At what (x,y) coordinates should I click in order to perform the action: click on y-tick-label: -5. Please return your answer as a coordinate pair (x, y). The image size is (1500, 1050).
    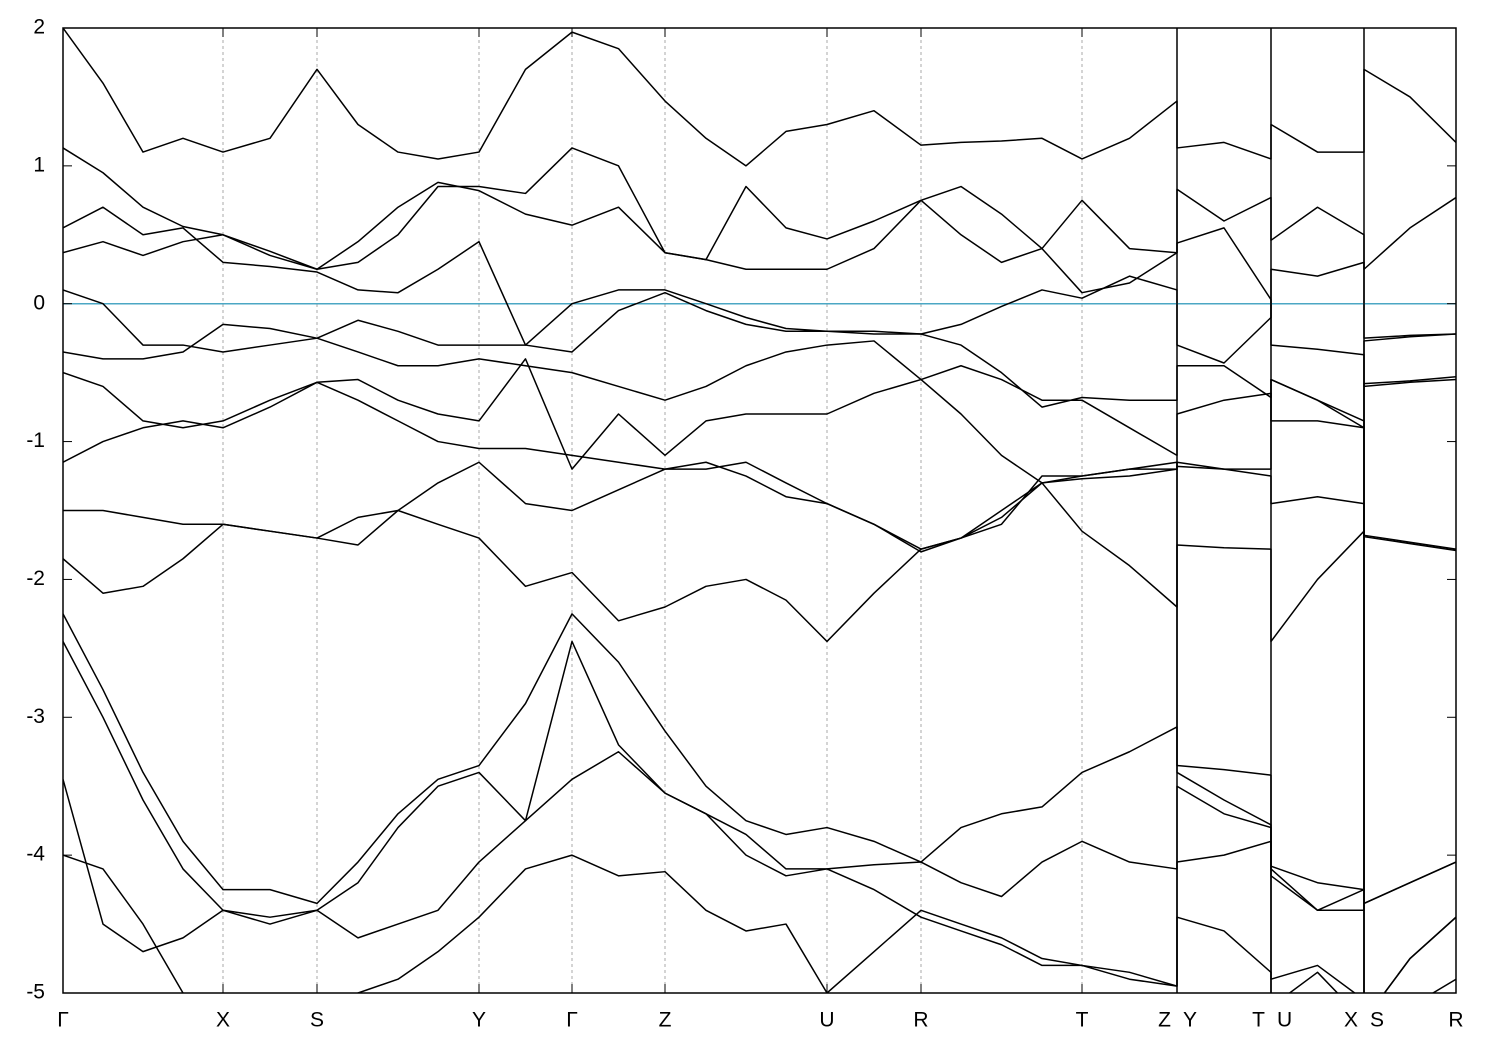
    Looking at the image, I should click on (35, 992).